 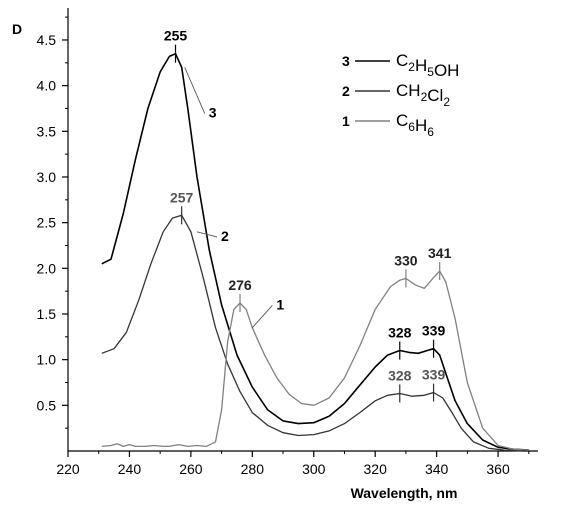 What do you see at coordinates (406, 260) in the screenshot?
I see `peak-label: 330` at bounding box center [406, 260].